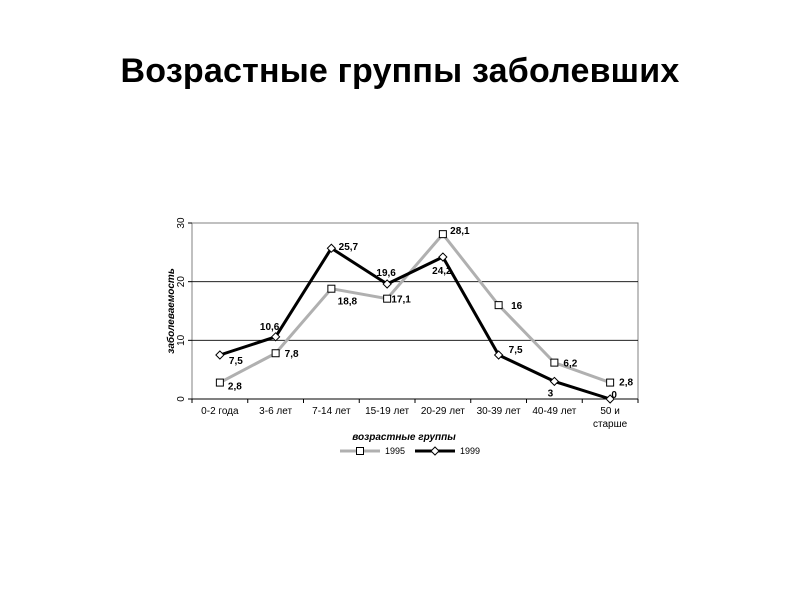 The width and height of the screenshot is (800, 600). I want to click on legend-1995-point, so click(360, 451).